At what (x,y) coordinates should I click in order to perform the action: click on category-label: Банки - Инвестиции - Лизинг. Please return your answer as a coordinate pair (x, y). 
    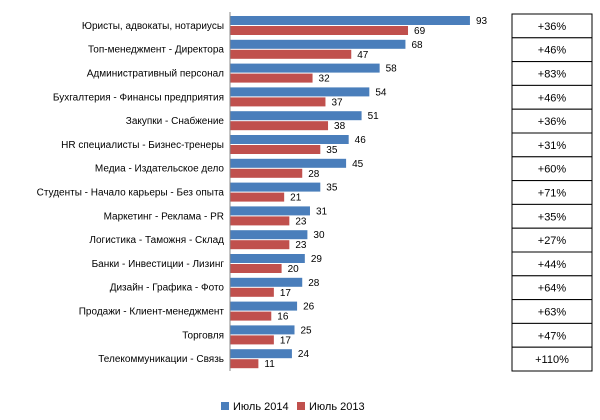
    Looking at the image, I should click on (158, 264).